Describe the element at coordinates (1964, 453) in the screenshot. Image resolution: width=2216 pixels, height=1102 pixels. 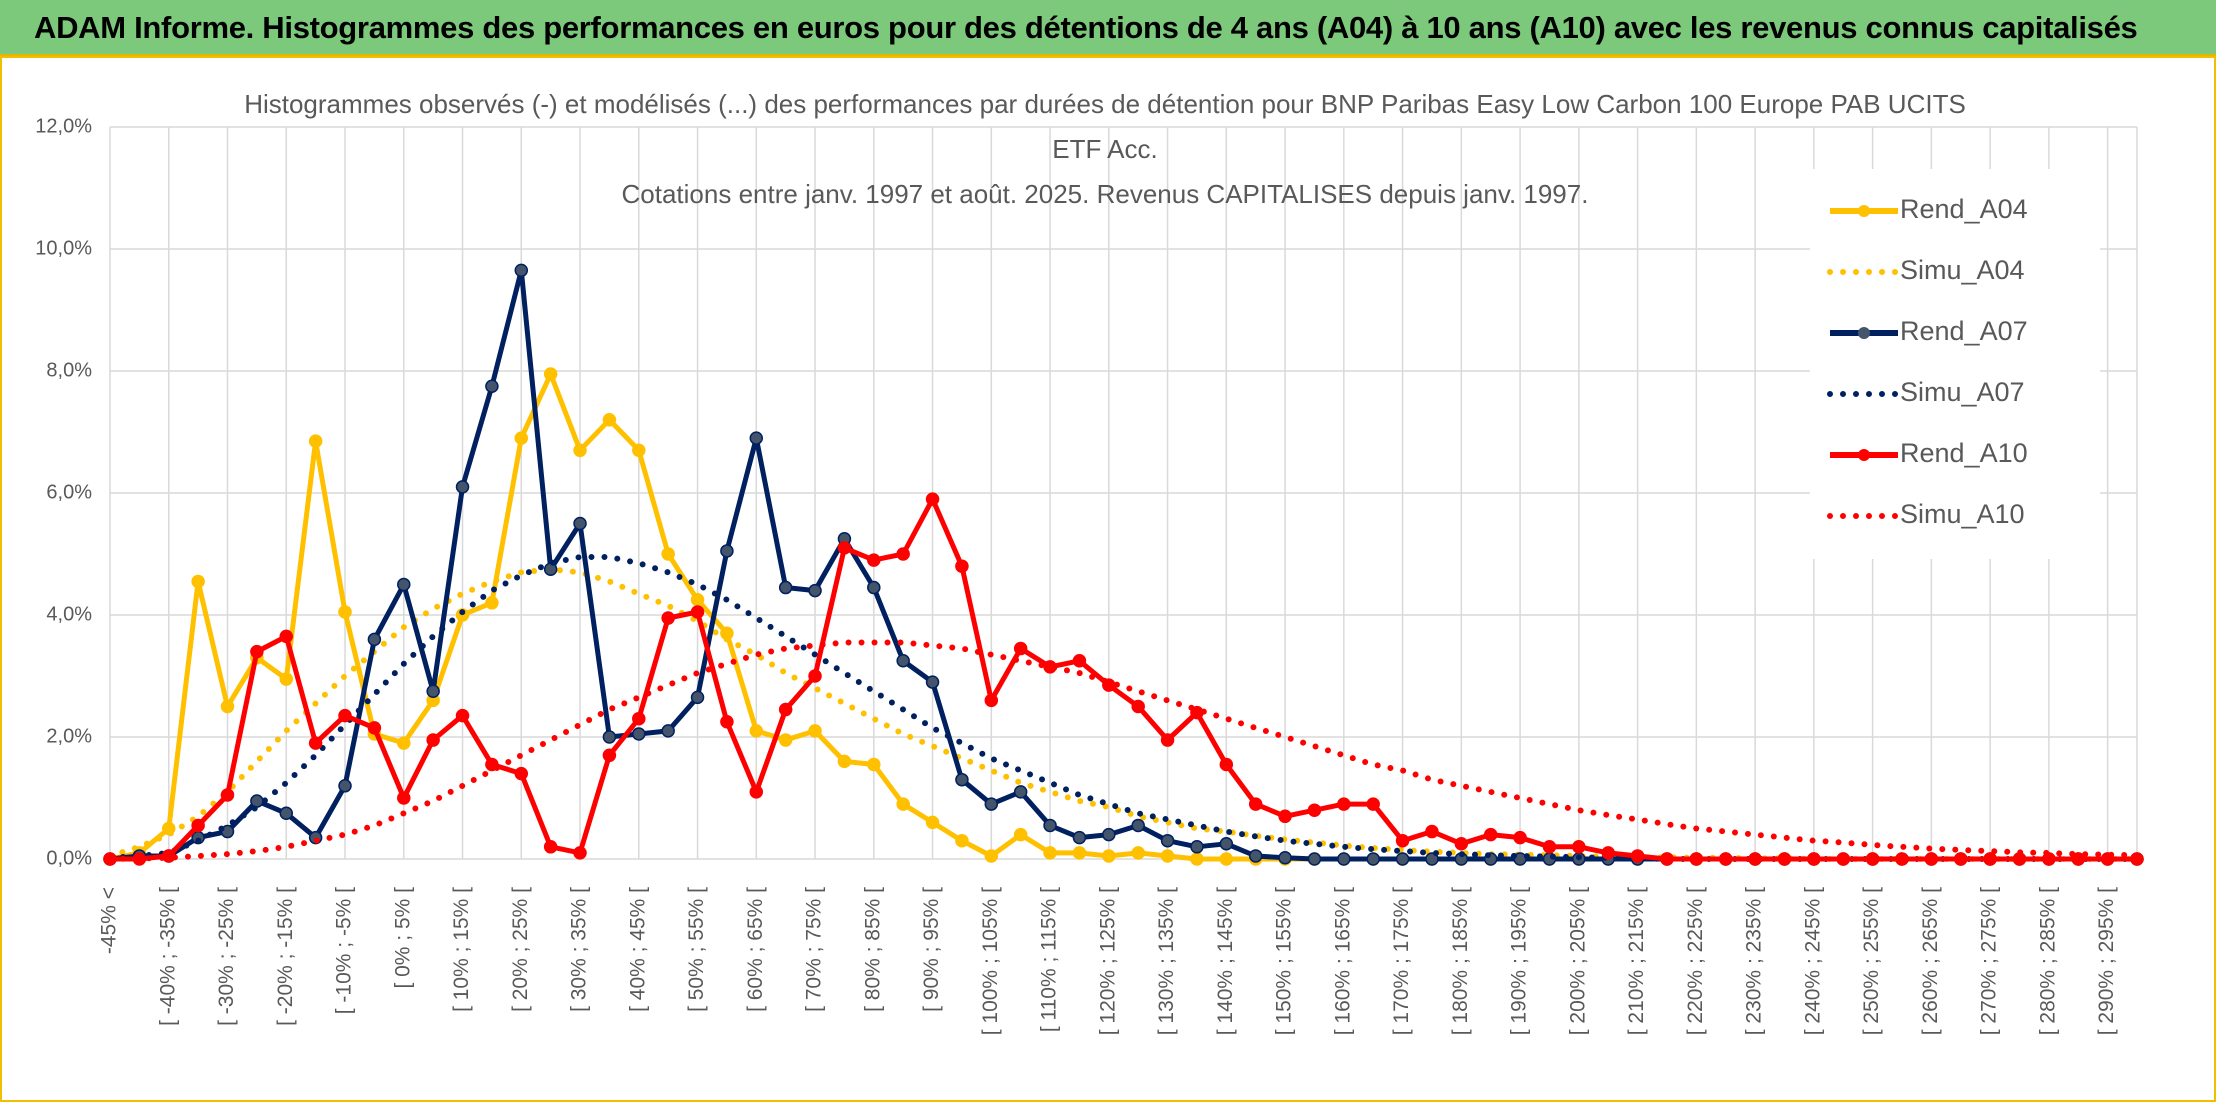
I see `legend-label: Rend_A10` at that location.